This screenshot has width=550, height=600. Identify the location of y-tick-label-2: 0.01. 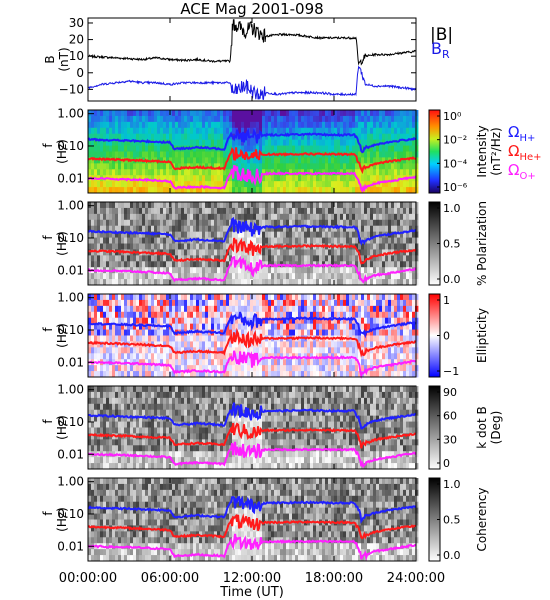
(70, 362).